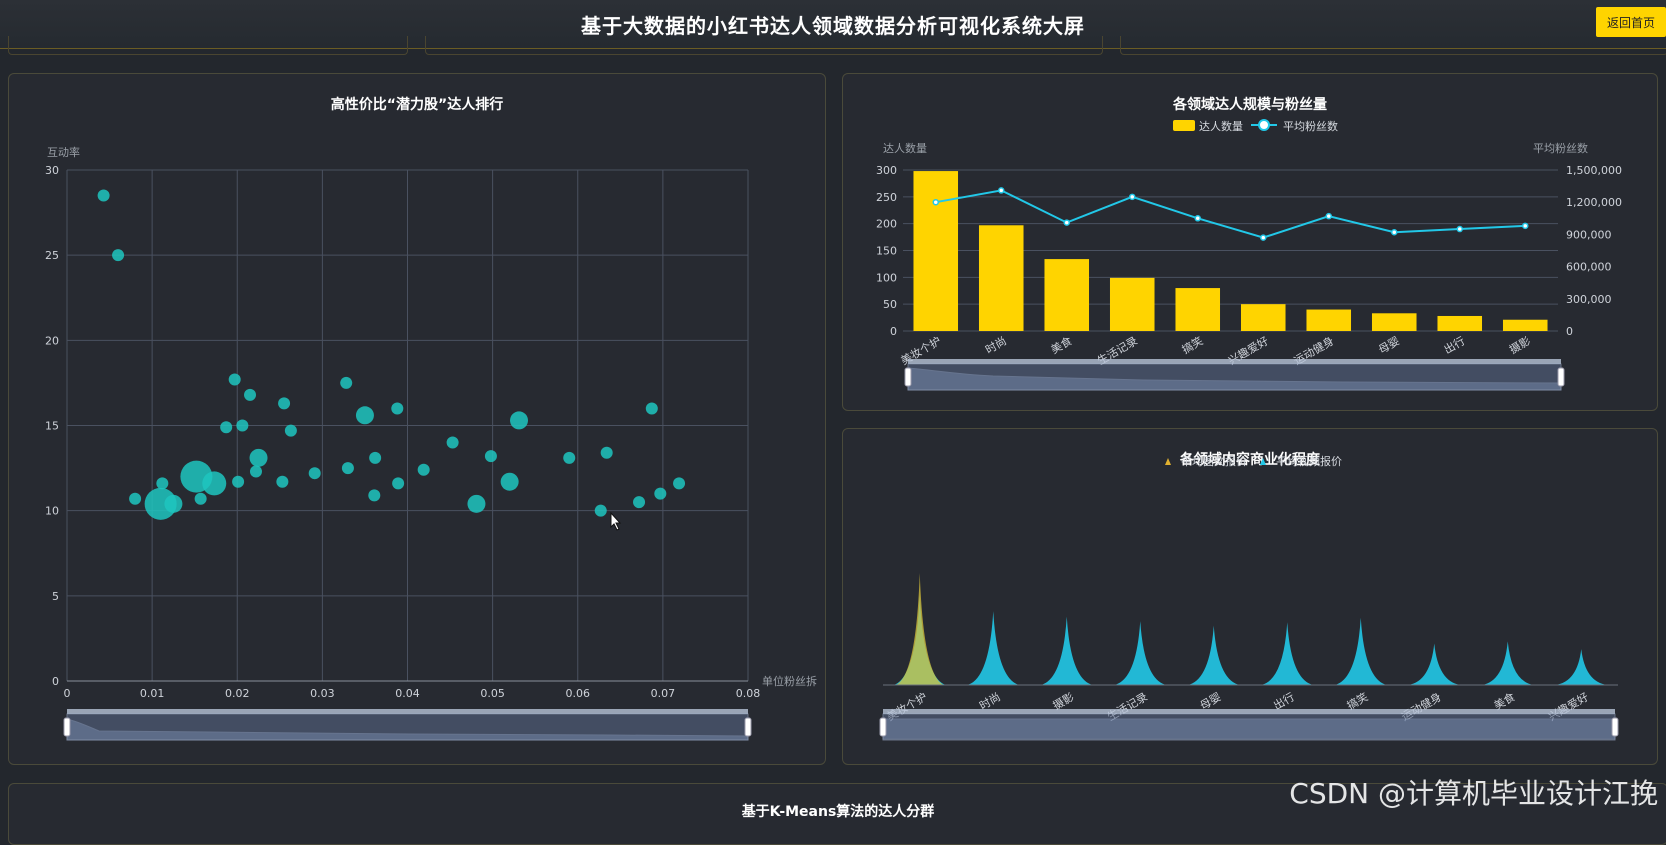 Image resolution: width=1666 pixels, height=845 pixels. Describe the element at coordinates (1615, 727) in the screenshot. I see `pictorial-slider-handle-right` at that location.